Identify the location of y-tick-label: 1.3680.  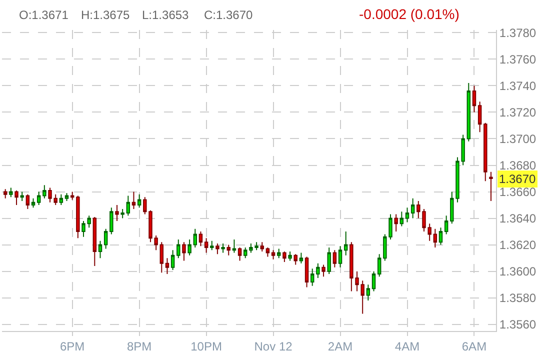
(517, 165).